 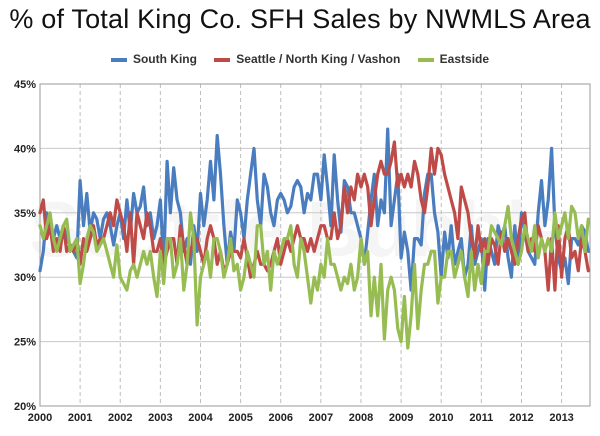 I want to click on legend-item-eastside: Eastside, so click(x=453, y=59).